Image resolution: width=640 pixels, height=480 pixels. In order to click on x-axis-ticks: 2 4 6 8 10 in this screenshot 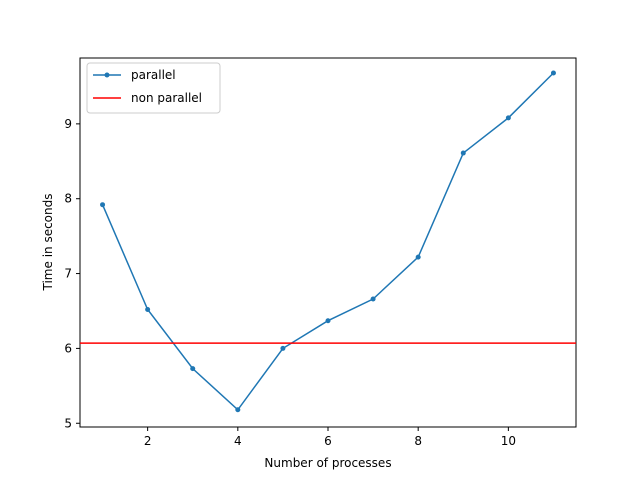, I will do `click(330, 437)`.